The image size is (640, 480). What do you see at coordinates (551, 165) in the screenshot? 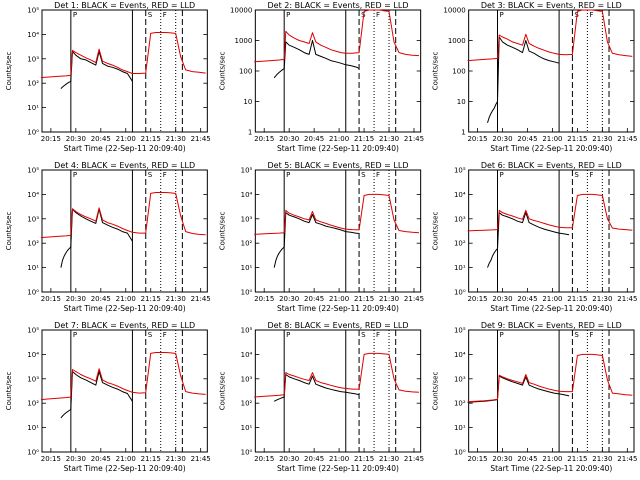
I see `chart-title: Det 6: BLACK = Events, RED = LLD` at bounding box center [551, 165].